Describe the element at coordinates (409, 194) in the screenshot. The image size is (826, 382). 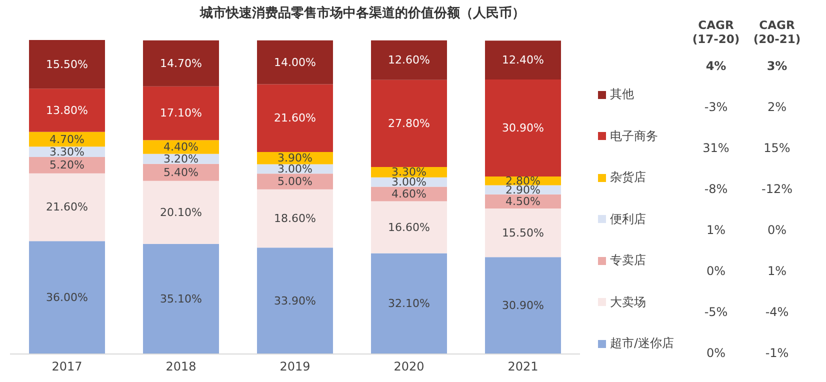
I see `data-label: 4.60%` at that location.